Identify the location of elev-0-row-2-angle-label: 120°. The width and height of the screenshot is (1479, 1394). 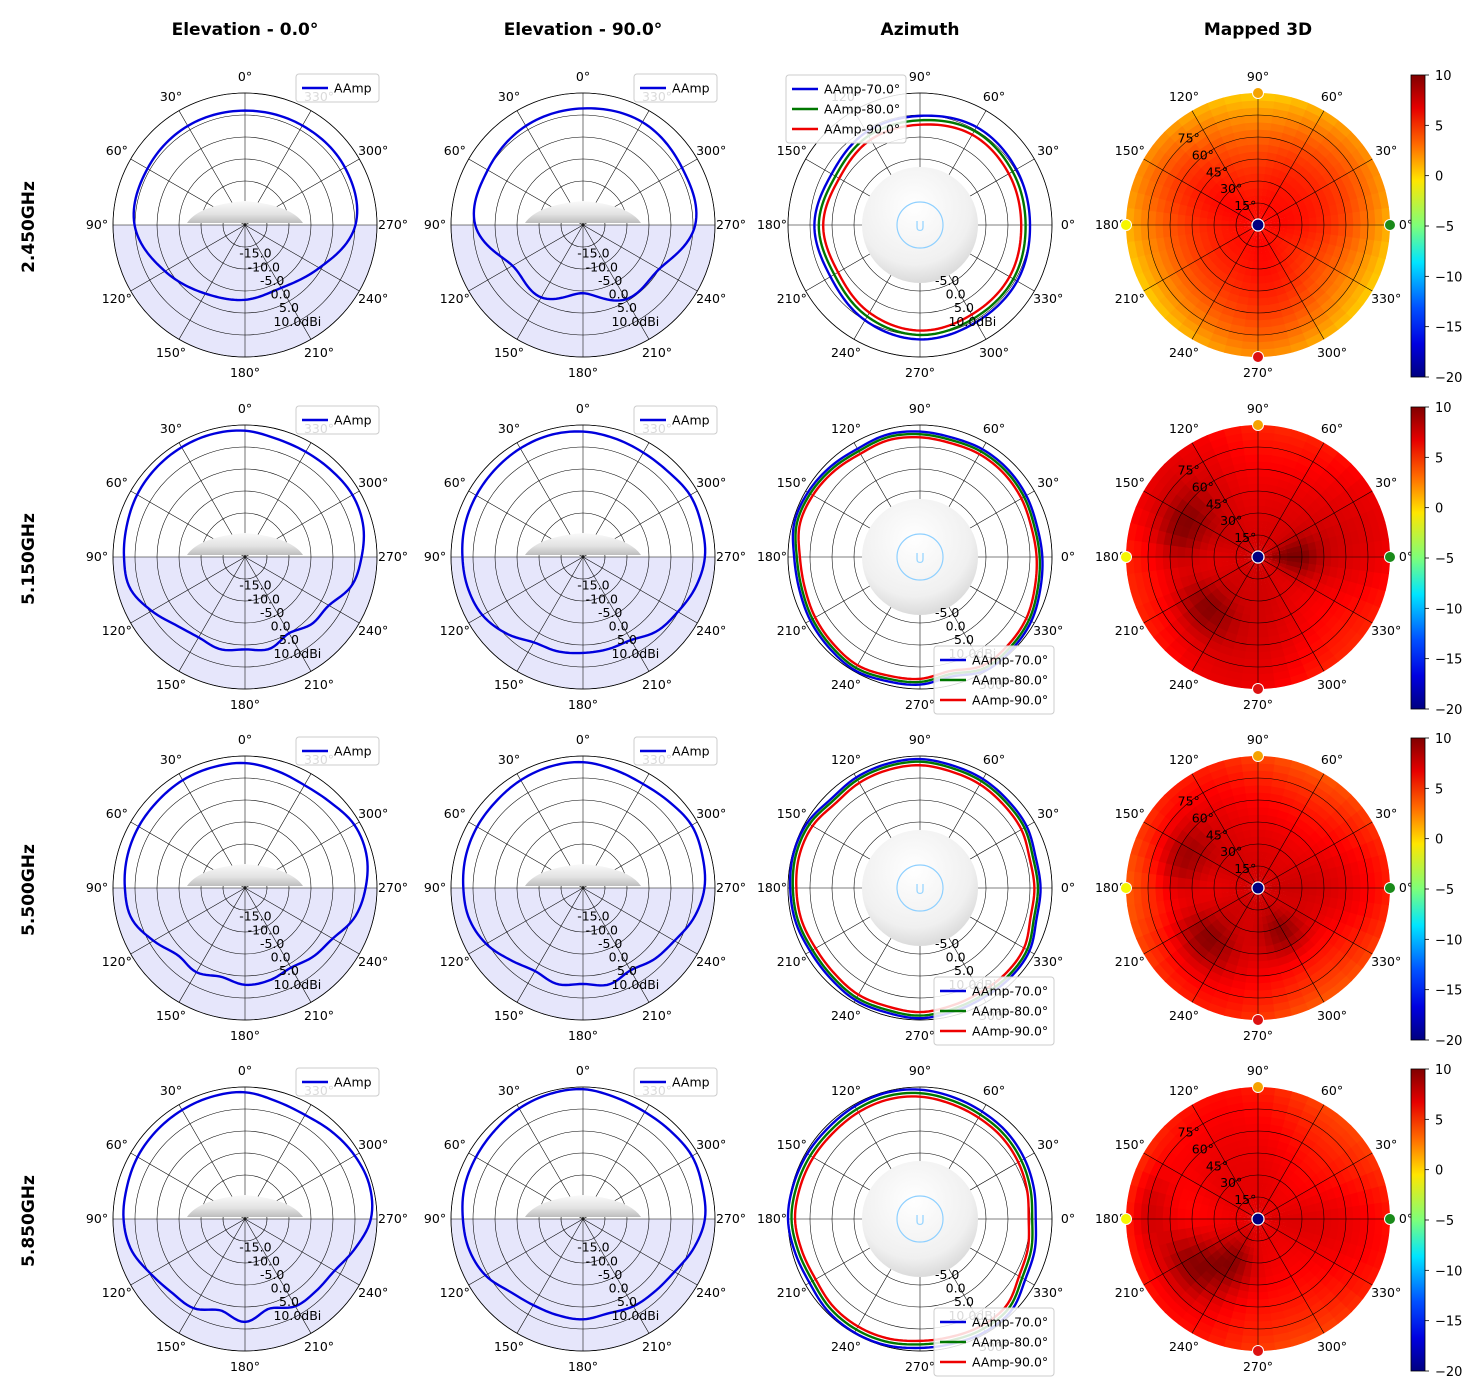
(117, 961).